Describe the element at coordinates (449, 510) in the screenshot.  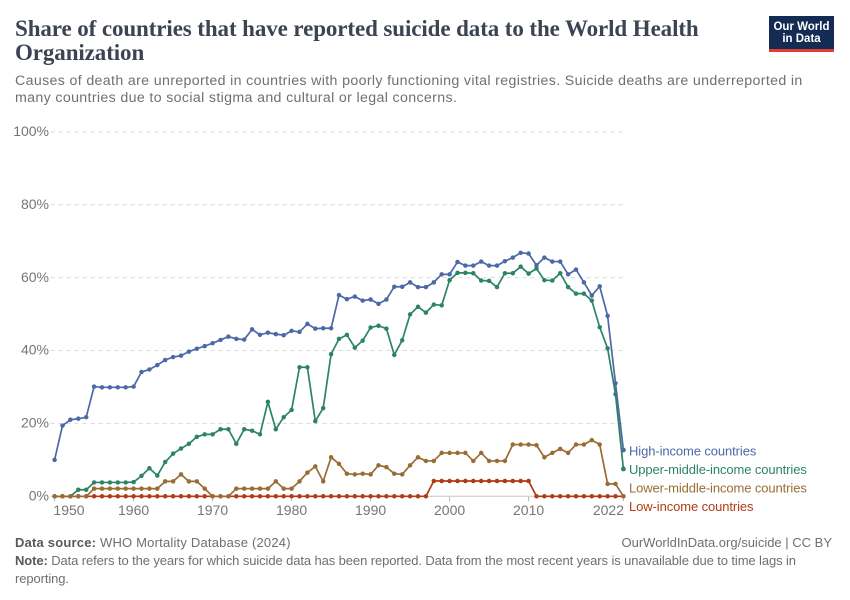
I see `svg-text: 2000` at that location.